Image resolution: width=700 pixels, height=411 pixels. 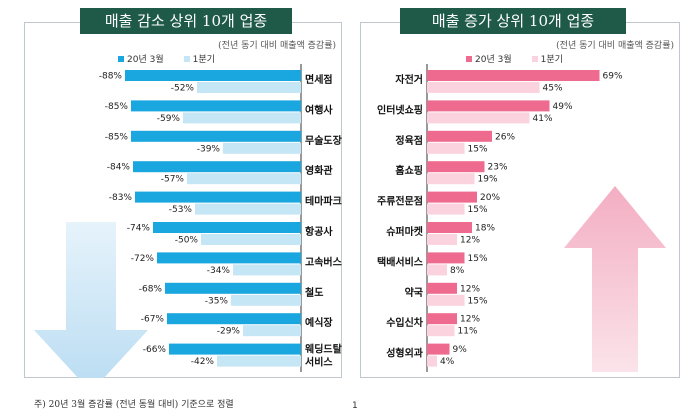 I want to click on data-label: 4%, so click(x=447, y=362).